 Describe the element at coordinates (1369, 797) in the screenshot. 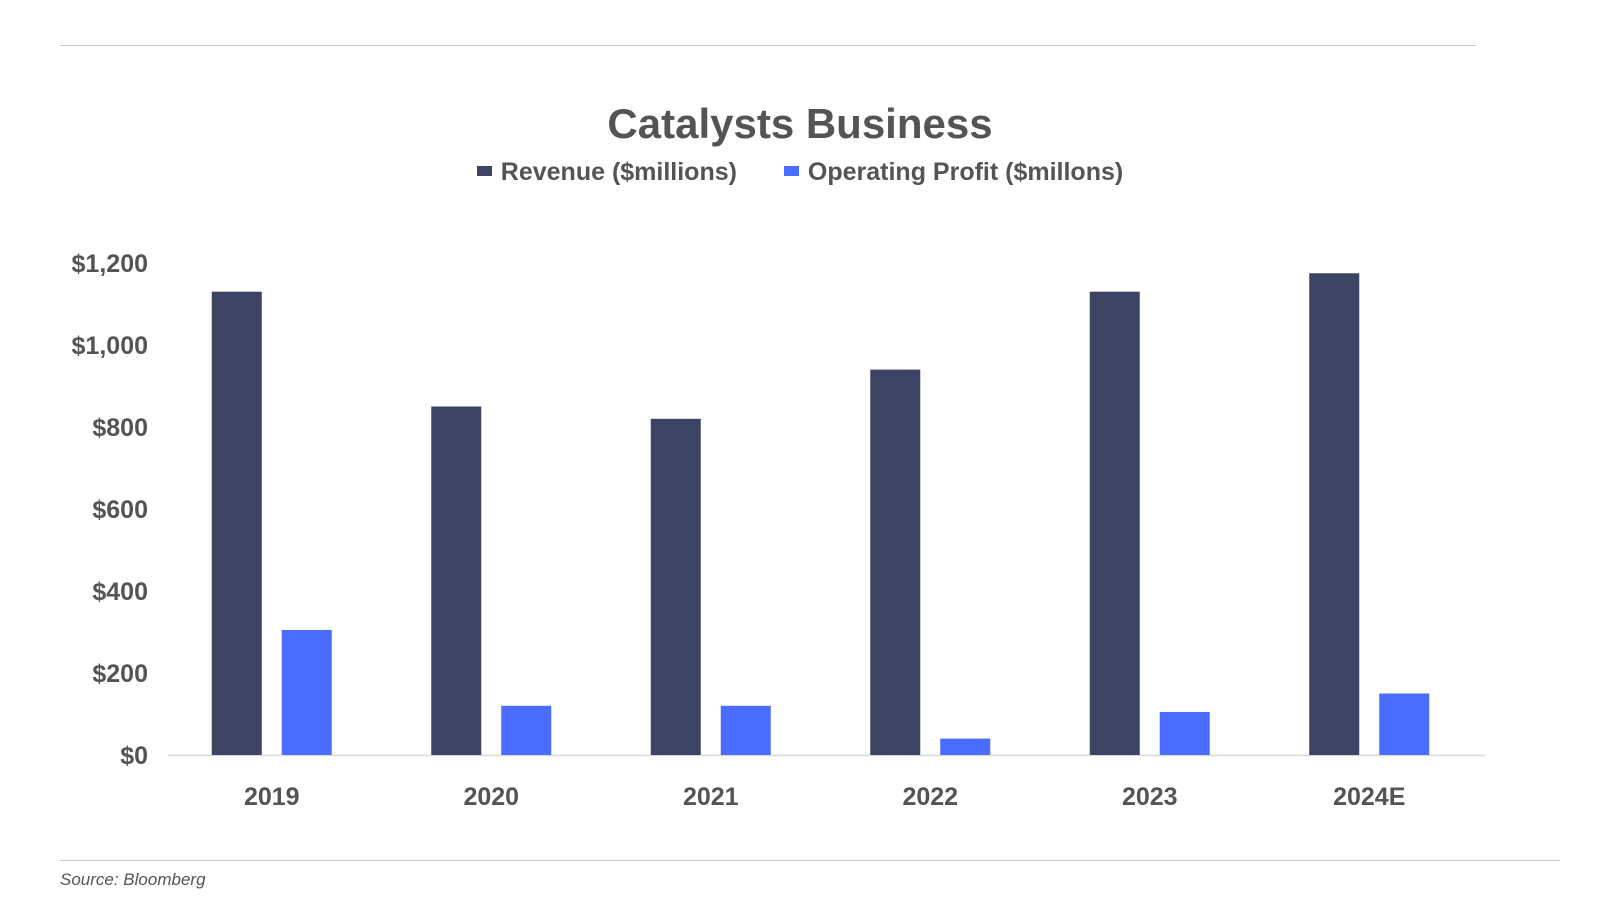

I see `x-tick-label: 2024E` at that location.